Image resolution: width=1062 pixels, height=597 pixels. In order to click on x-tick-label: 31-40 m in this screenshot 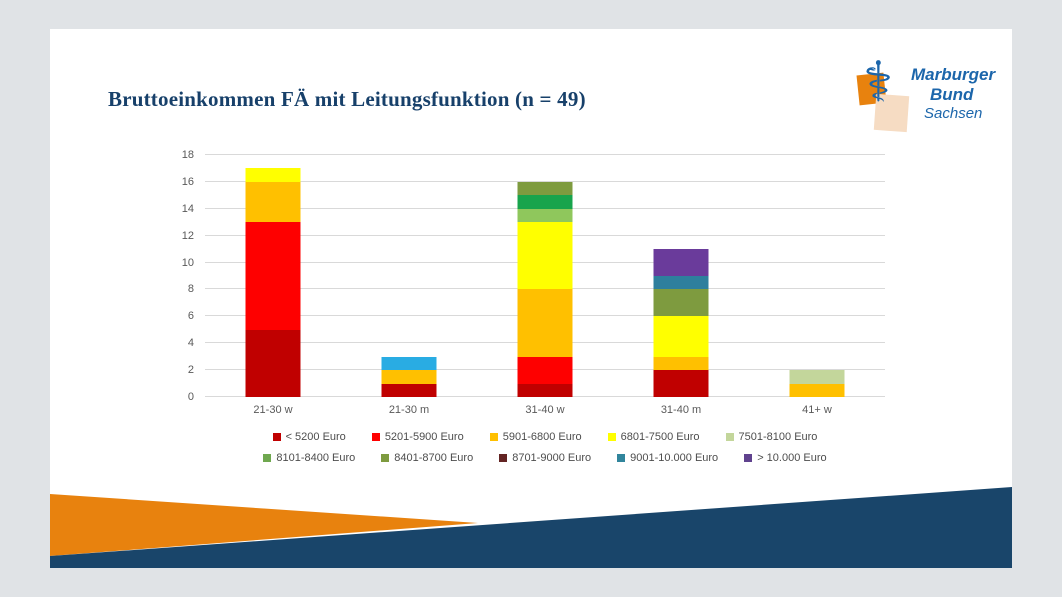, I will do `click(681, 410)`.